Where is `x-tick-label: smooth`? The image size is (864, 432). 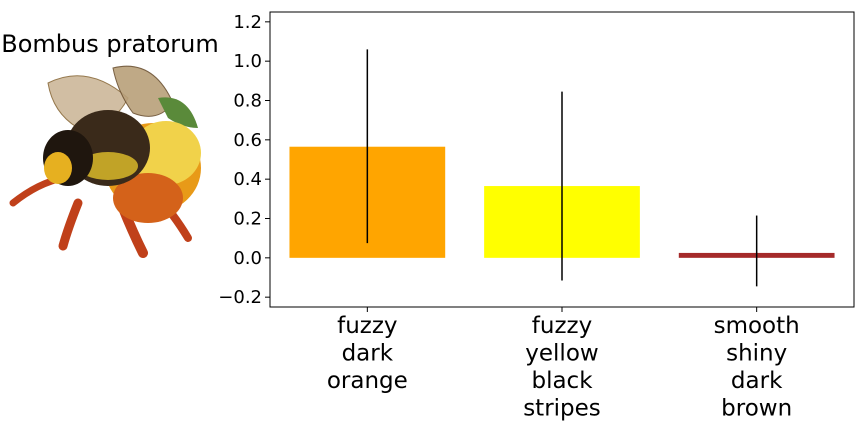 x-tick-label: smooth is located at coordinates (757, 326).